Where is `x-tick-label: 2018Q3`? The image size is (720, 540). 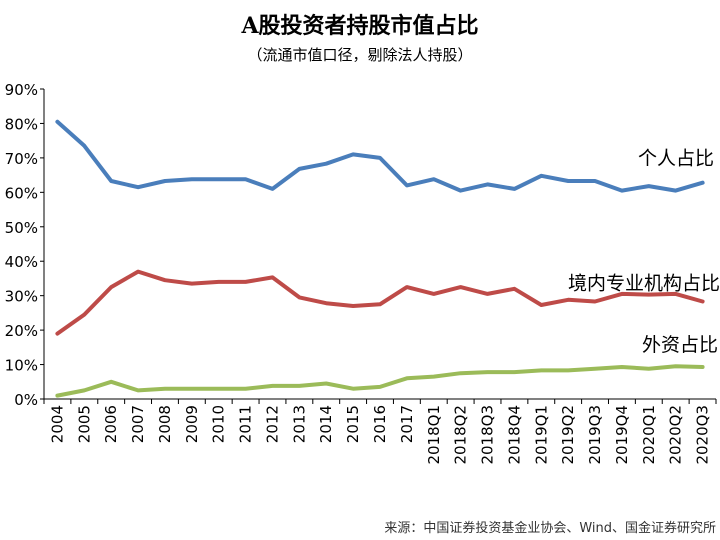
x-tick-label: 2018Q3 is located at coordinates (488, 435).